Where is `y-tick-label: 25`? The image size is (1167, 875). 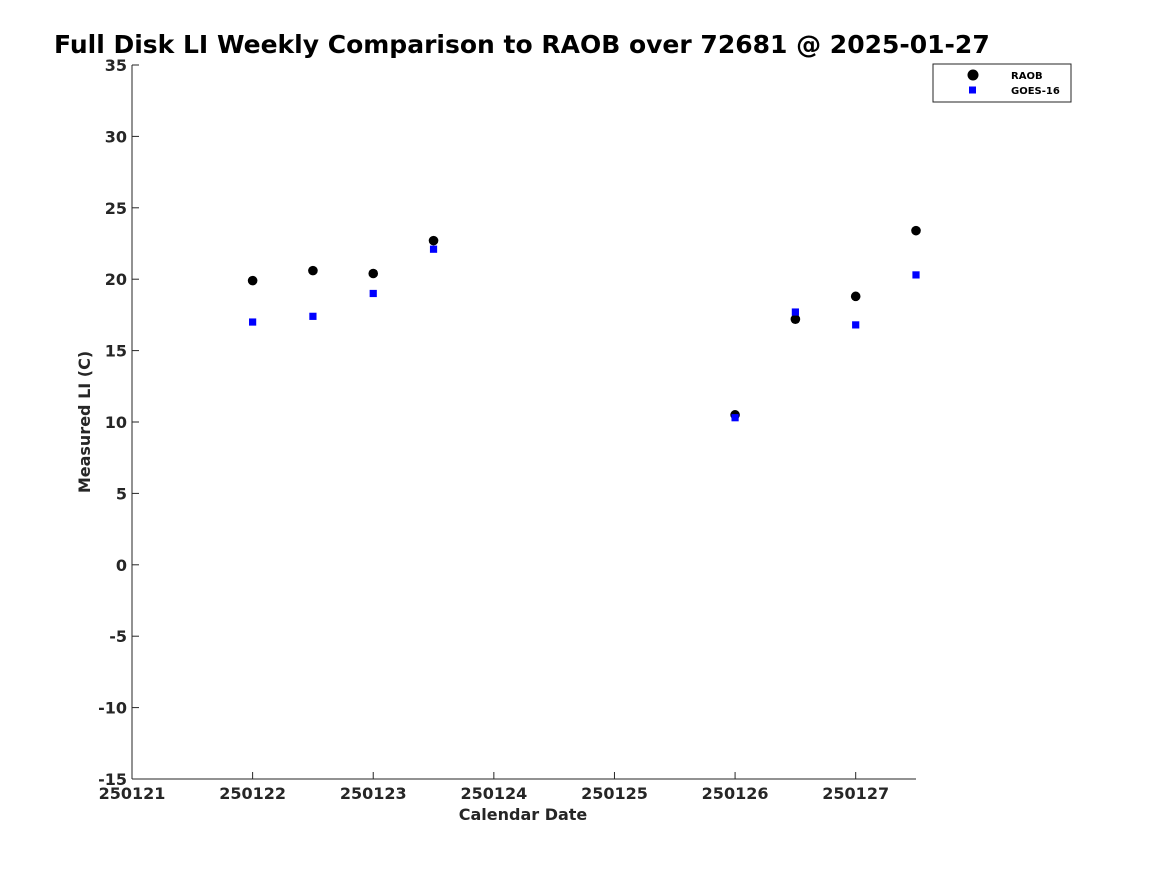
y-tick-label: 25 is located at coordinates (116, 208).